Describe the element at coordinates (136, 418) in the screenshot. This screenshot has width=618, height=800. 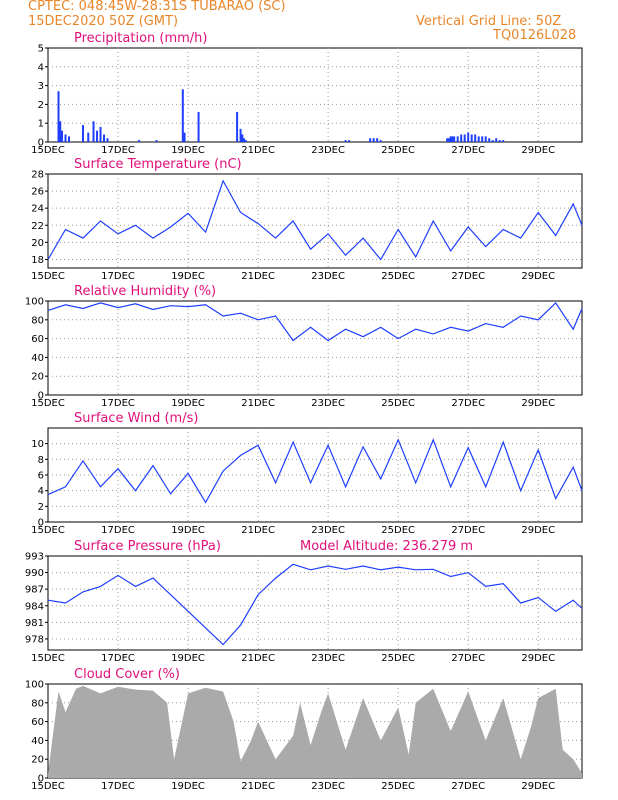
I see `panel-title: Surface Wind (m/s)` at that location.